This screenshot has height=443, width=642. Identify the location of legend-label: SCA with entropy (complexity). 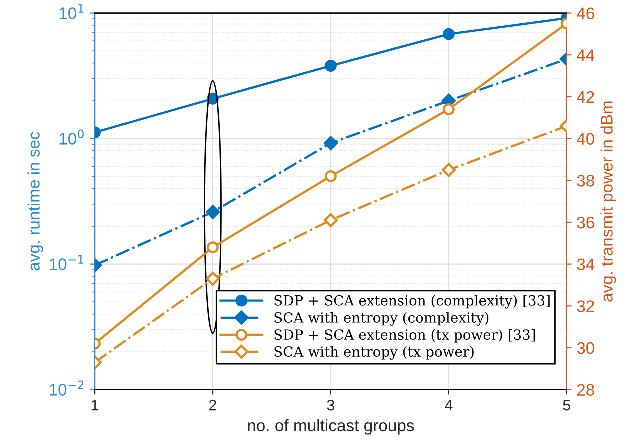
(381, 319).